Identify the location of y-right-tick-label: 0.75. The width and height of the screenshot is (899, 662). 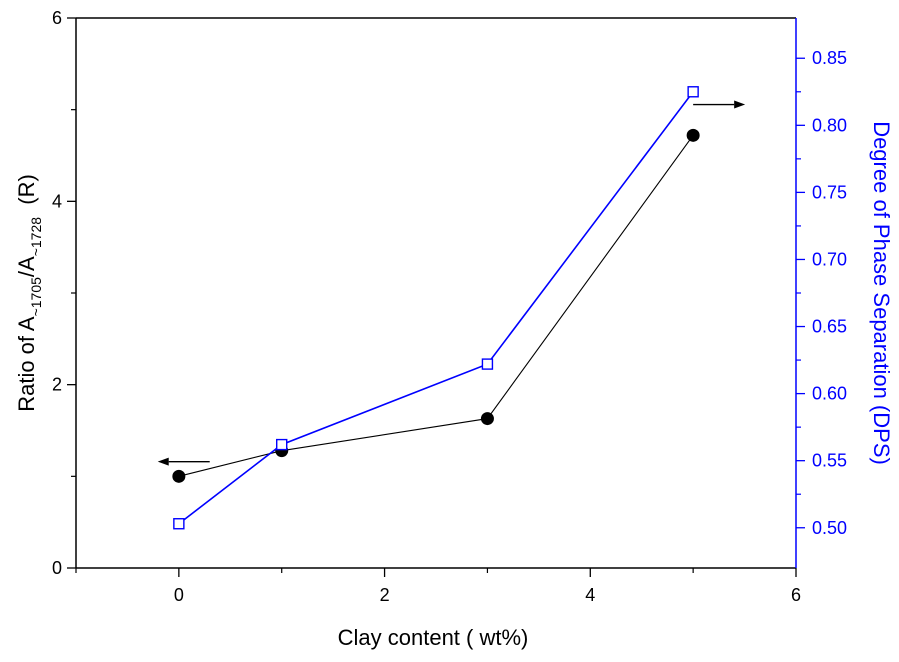
(829, 192).